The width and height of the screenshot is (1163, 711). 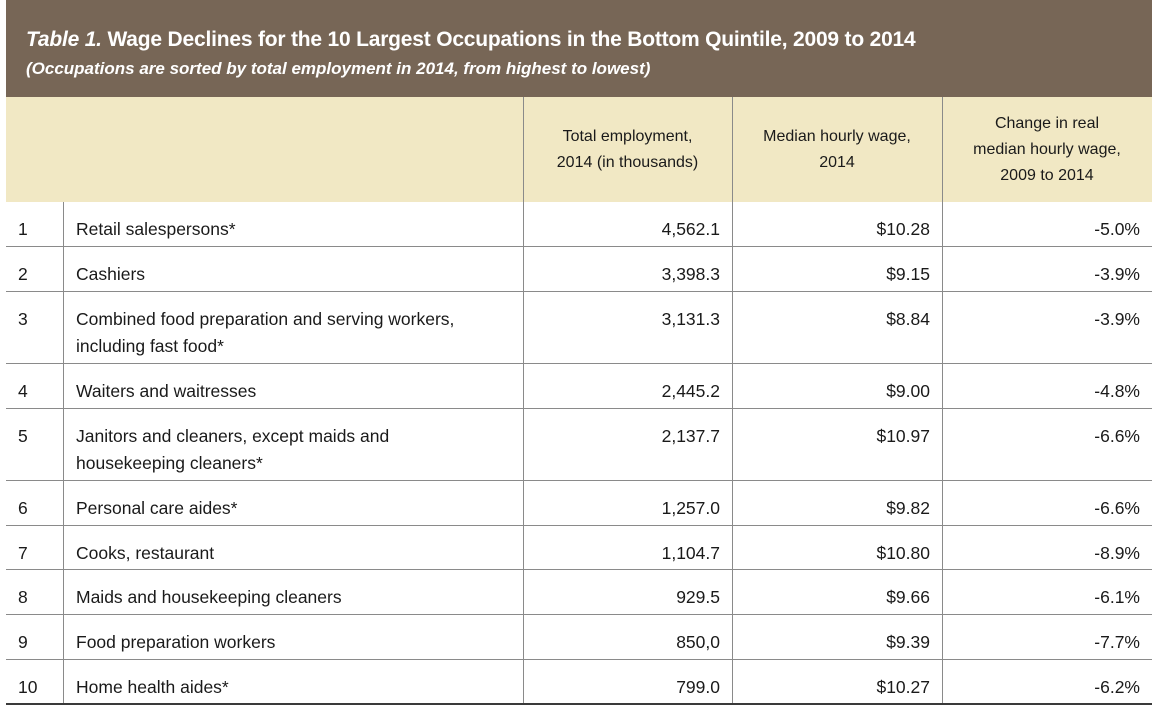 I want to click on header-line: 2014 (in thousands), so click(x=627, y=162).